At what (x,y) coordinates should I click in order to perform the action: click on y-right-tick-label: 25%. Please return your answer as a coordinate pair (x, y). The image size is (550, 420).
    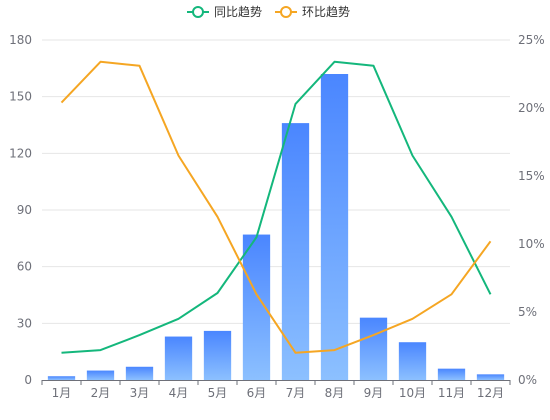
    Looking at the image, I should click on (531, 40).